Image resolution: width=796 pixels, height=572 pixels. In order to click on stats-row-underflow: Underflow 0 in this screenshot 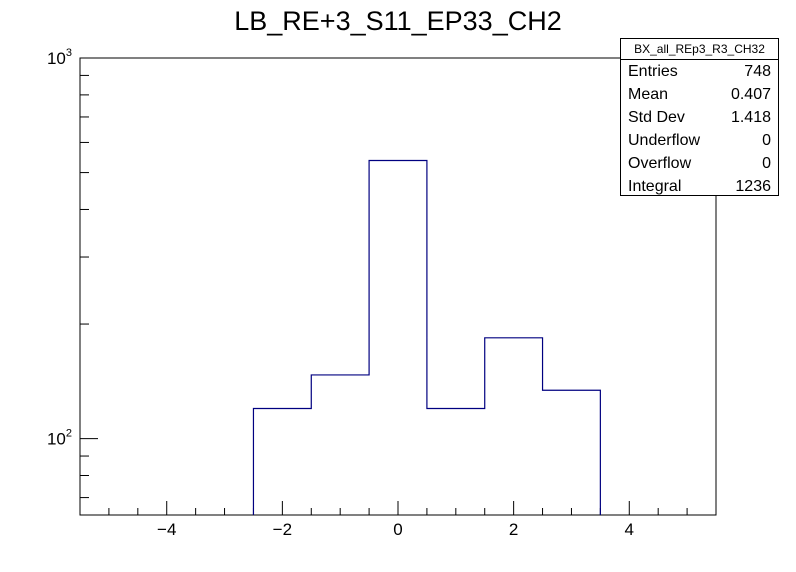, I will do `click(699, 140)`.